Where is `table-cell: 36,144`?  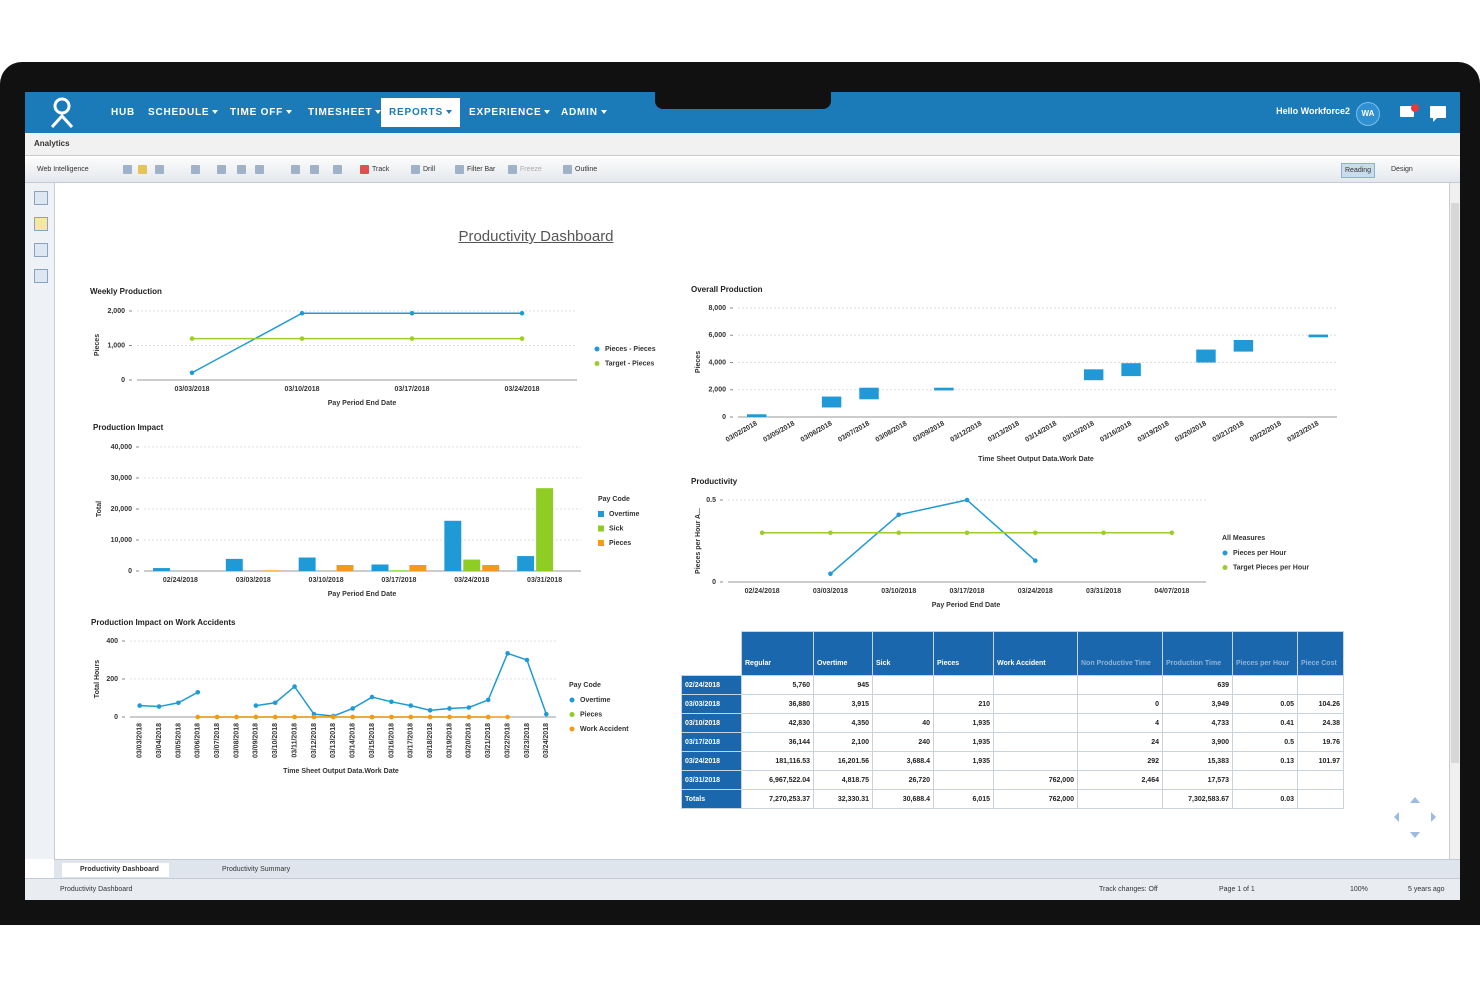
table-cell: 36,144 is located at coordinates (777, 742).